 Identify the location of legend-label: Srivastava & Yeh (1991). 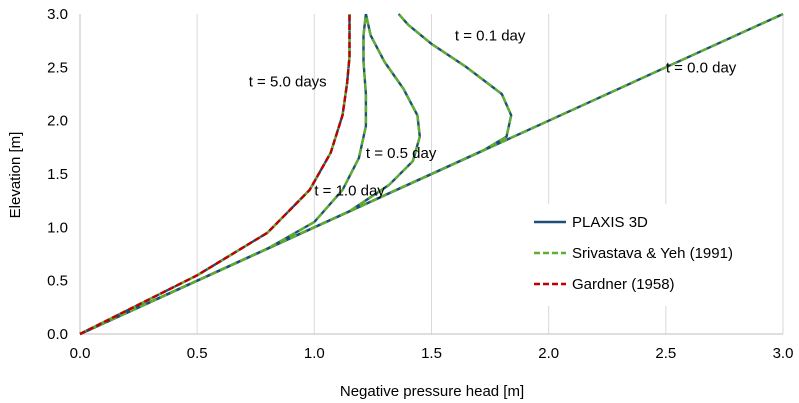
(652, 253).